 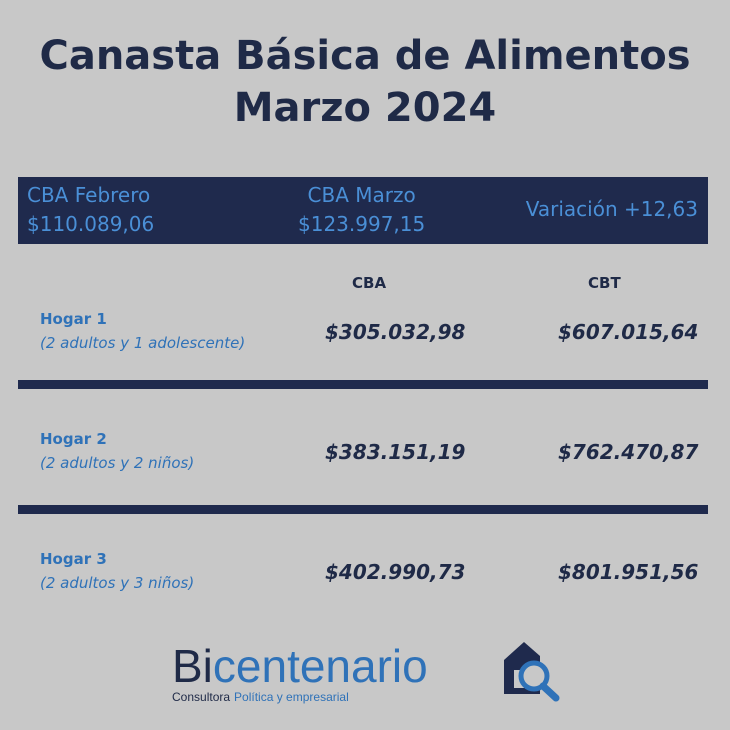 What do you see at coordinates (365, 56) in the screenshot?
I see `title-line-1: Canasta Básica de Alimentos` at bounding box center [365, 56].